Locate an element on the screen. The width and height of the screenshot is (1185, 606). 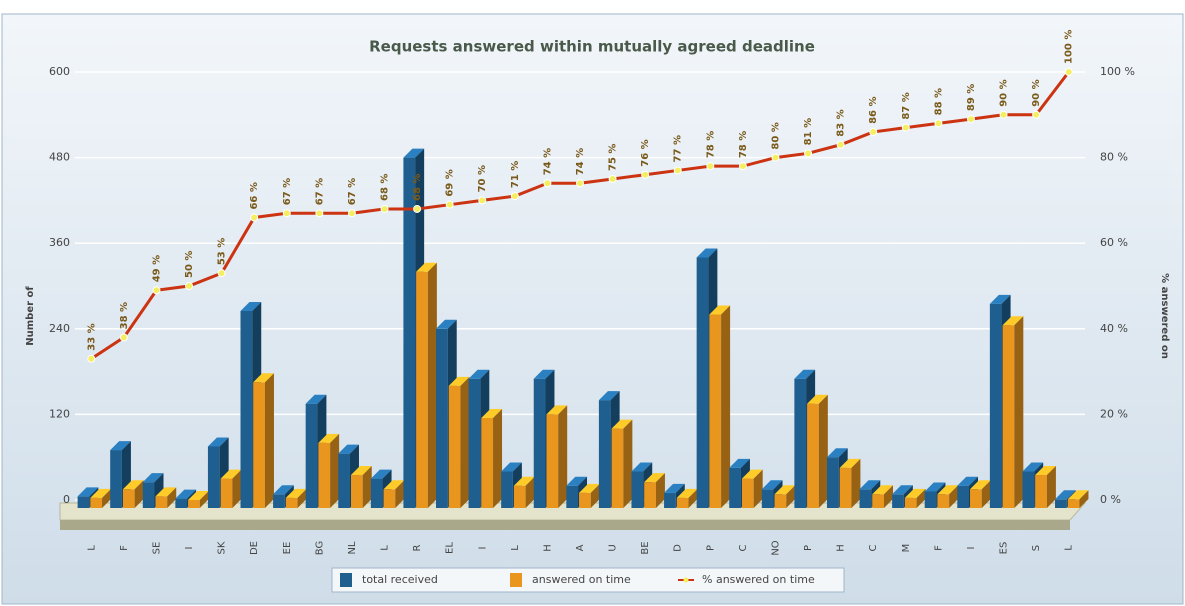
y-tick-label: 600 is located at coordinates (59, 71).